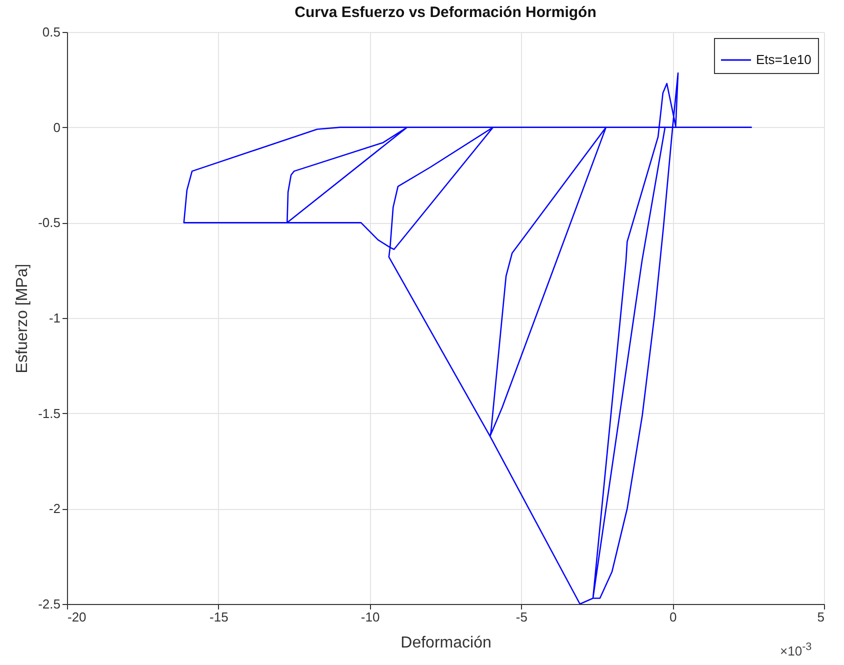 Image resolution: width=844 pixels, height=665 pixels. What do you see at coordinates (51, 32) in the screenshot?
I see `y-tick-label: 0.5` at bounding box center [51, 32].